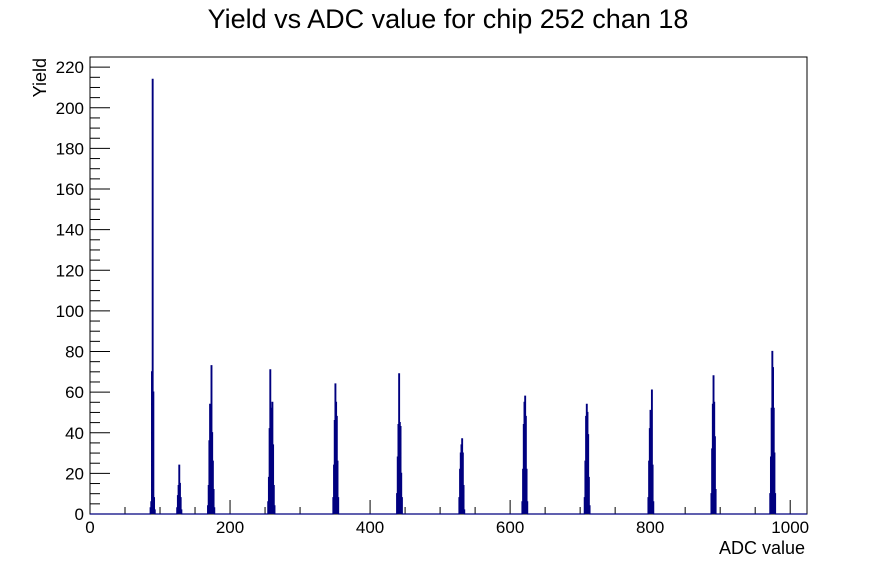 This screenshot has width=896, height=572. What do you see at coordinates (510, 527) in the screenshot?
I see `x-tick-label: 600` at bounding box center [510, 527].